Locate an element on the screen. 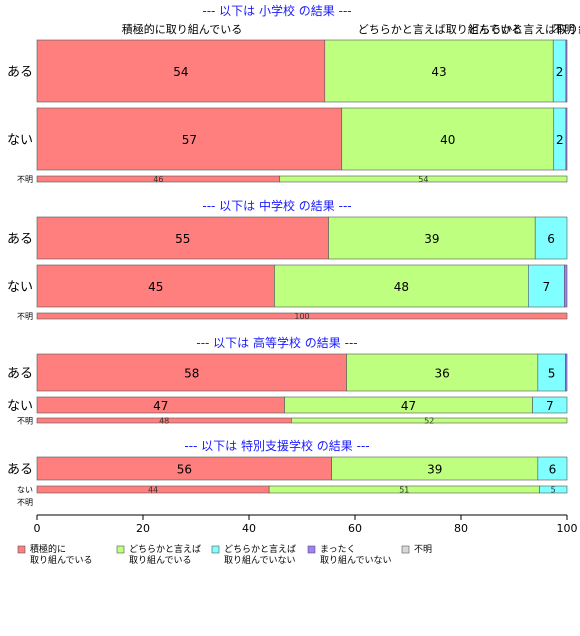 This screenshot has height=636, width=580. column-header: 積極的に取り組んでいる is located at coordinates (182, 29).